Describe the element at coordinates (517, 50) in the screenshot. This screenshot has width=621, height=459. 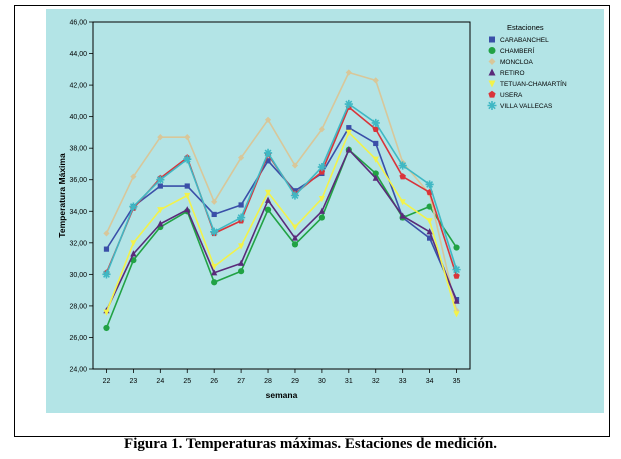
I see `legend-label-chamber-: CHAMBERÍ` at that location.